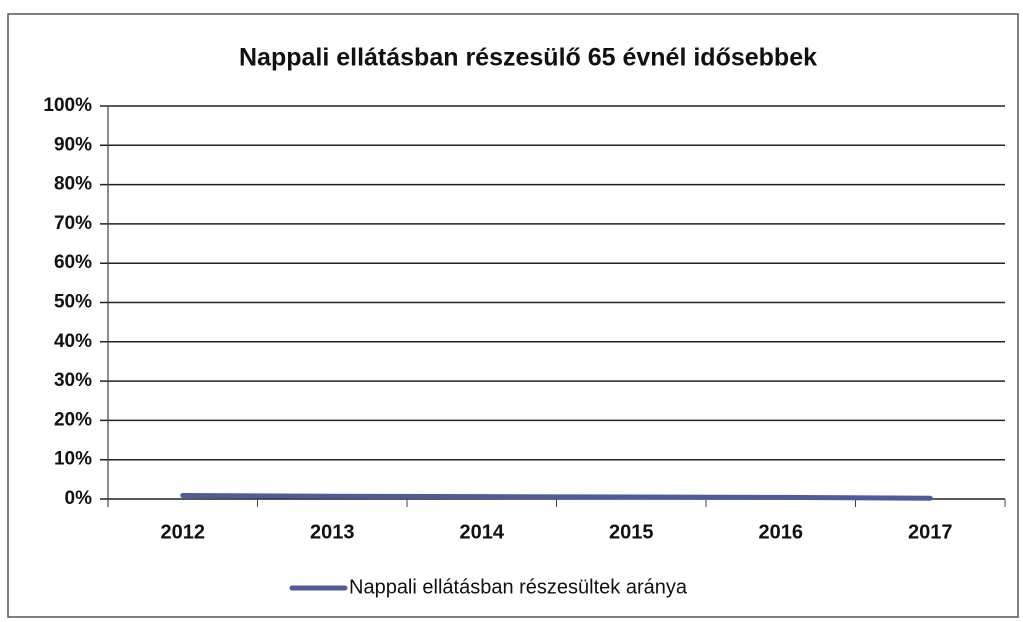 The height and width of the screenshot is (622, 1023). I want to click on y-tick-label: 70%, so click(73, 223).